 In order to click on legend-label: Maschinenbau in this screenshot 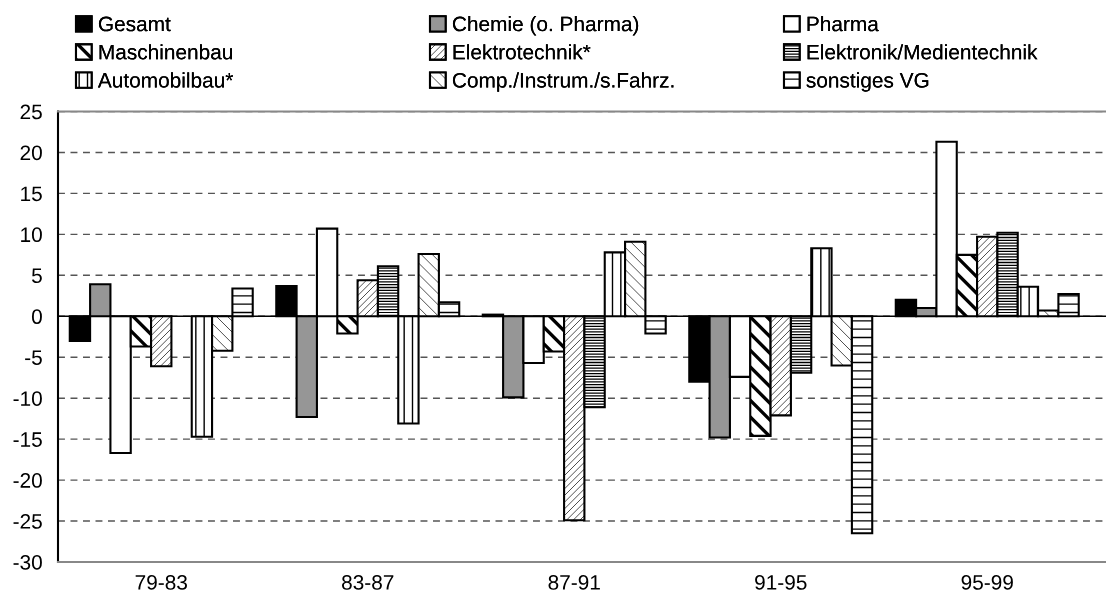, I will do `click(165, 52)`.